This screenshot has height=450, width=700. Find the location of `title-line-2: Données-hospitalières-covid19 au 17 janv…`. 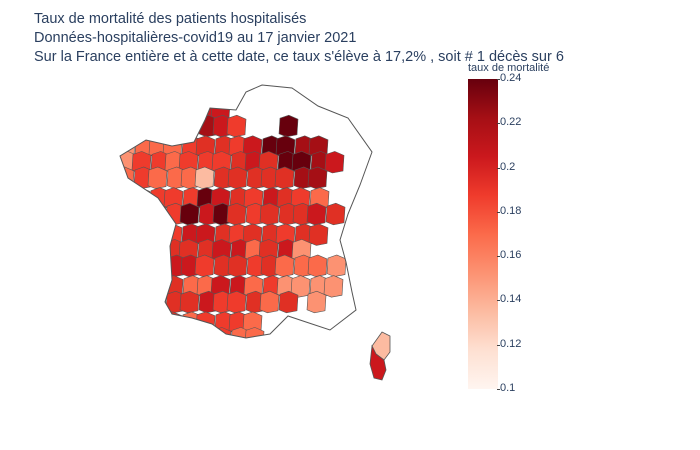

title-line-2: Données-hospitalières-covid19 au 17 janv… is located at coordinates (195, 38).